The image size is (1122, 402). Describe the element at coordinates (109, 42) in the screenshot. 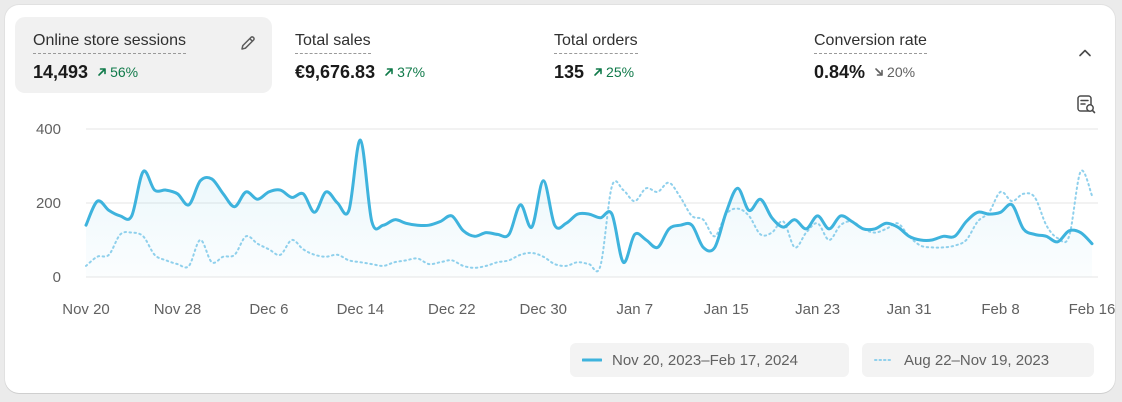

I see `metric-label: Online store sessions` at that location.